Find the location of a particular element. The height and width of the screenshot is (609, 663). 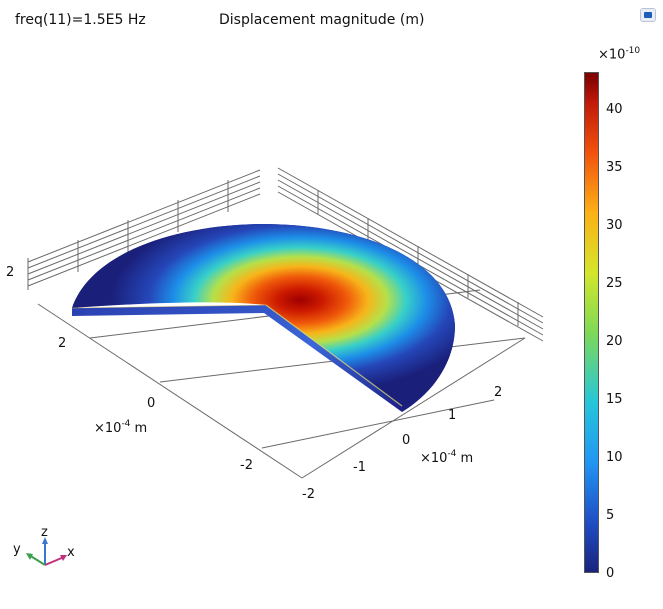

colorbar-tick: 20 is located at coordinates (614, 341).